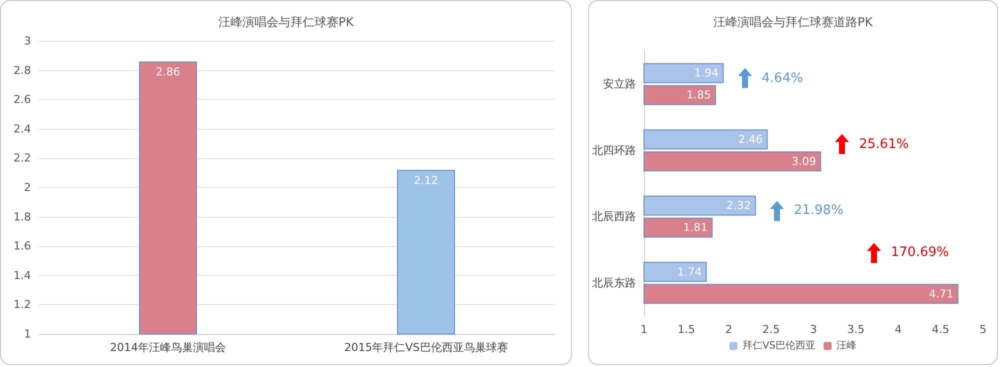  I want to click on x-tick-label: 1.5, so click(687, 329).